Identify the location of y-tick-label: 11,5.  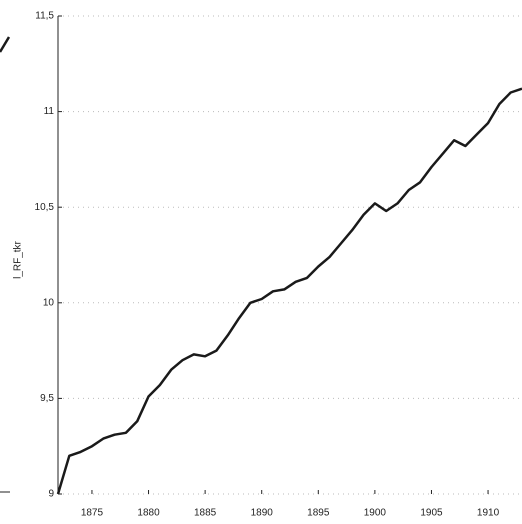
(44, 16).